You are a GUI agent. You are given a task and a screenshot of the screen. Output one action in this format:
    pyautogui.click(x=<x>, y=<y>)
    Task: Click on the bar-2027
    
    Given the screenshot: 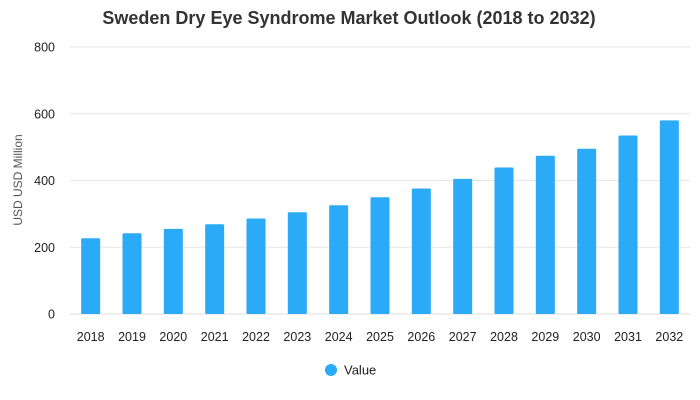 What is the action you would take?
    pyautogui.click(x=463, y=246)
    